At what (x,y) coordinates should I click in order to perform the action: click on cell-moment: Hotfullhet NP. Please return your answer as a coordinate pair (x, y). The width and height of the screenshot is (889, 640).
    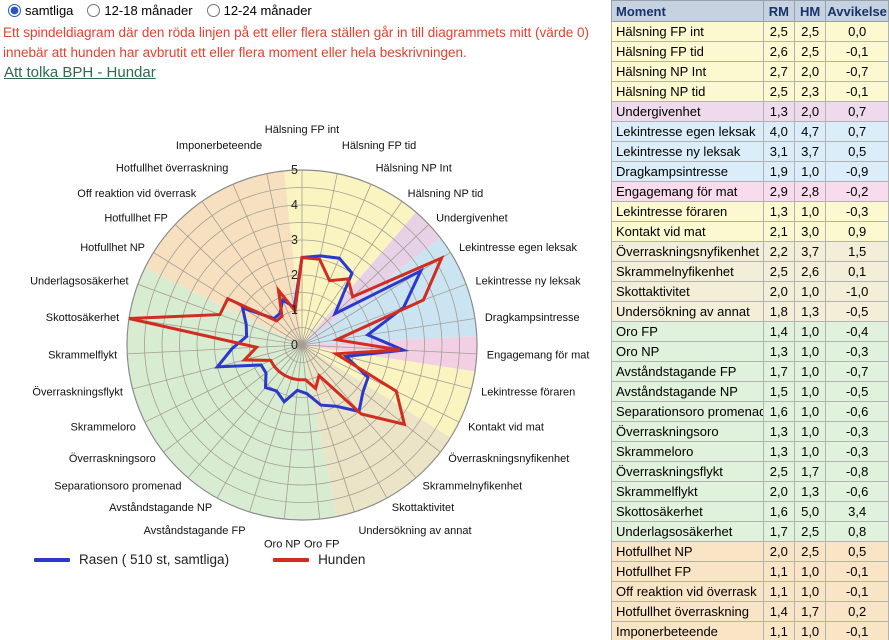
    Looking at the image, I should click on (687, 551).